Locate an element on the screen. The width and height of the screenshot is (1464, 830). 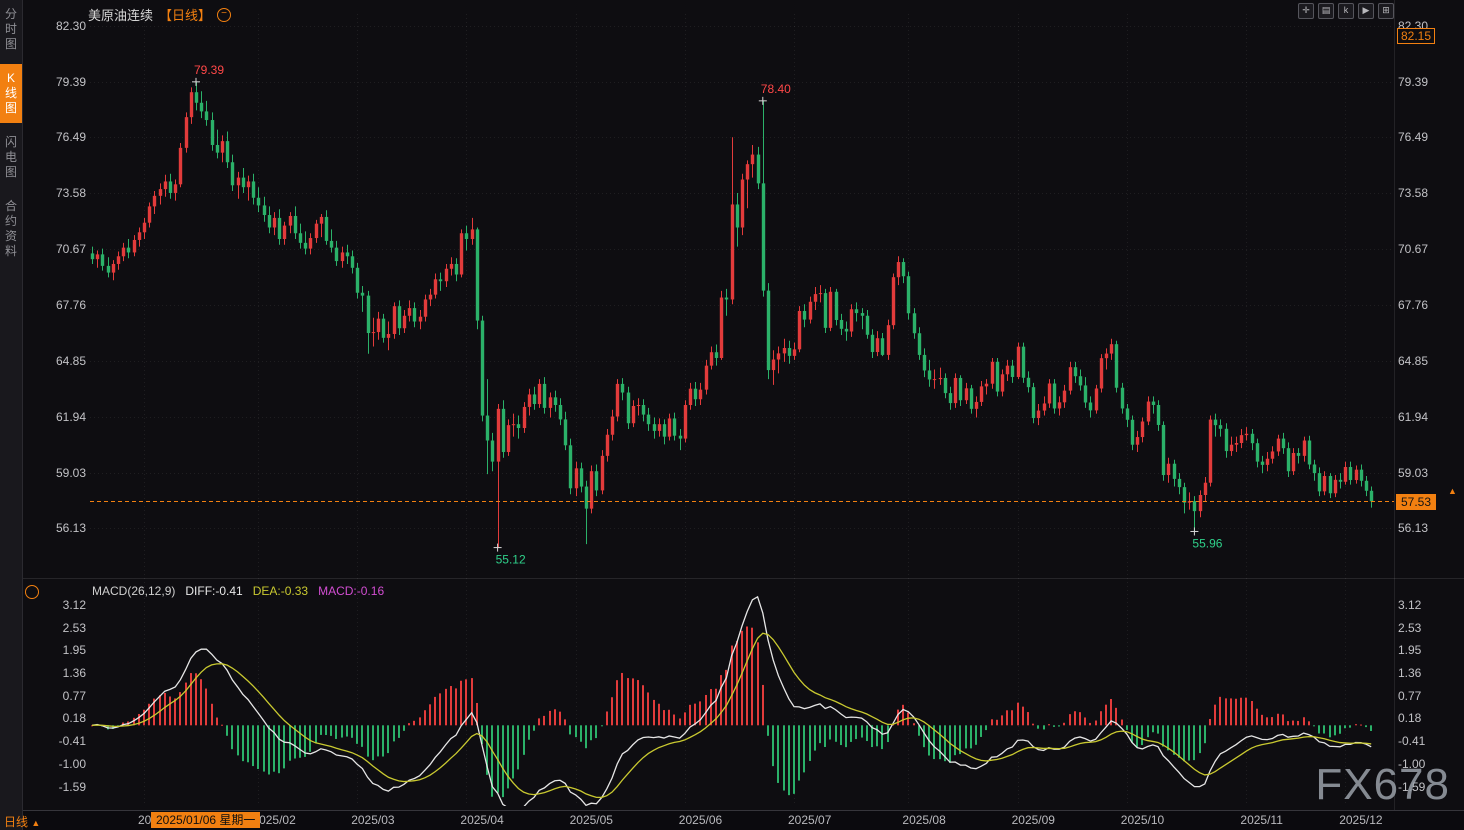
chart-toolbar: ✛ ▤ k ▶ ⊞ is located at coordinates (1346, 11).